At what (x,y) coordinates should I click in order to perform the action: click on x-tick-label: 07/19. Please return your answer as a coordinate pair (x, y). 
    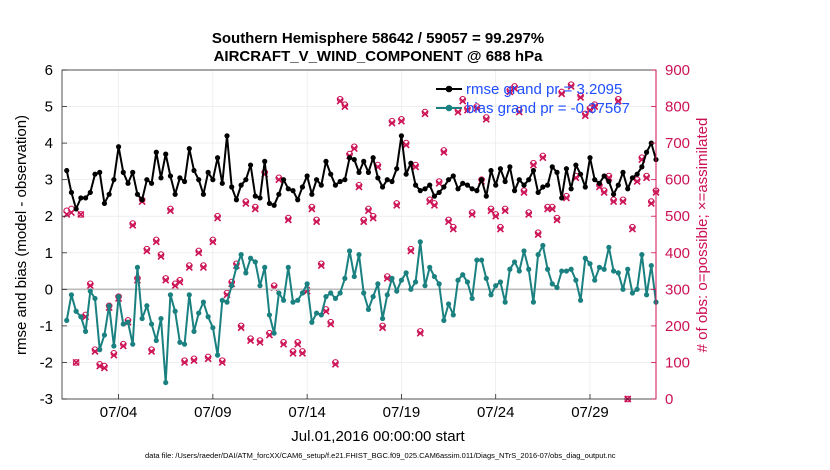
    Looking at the image, I should click on (402, 412).